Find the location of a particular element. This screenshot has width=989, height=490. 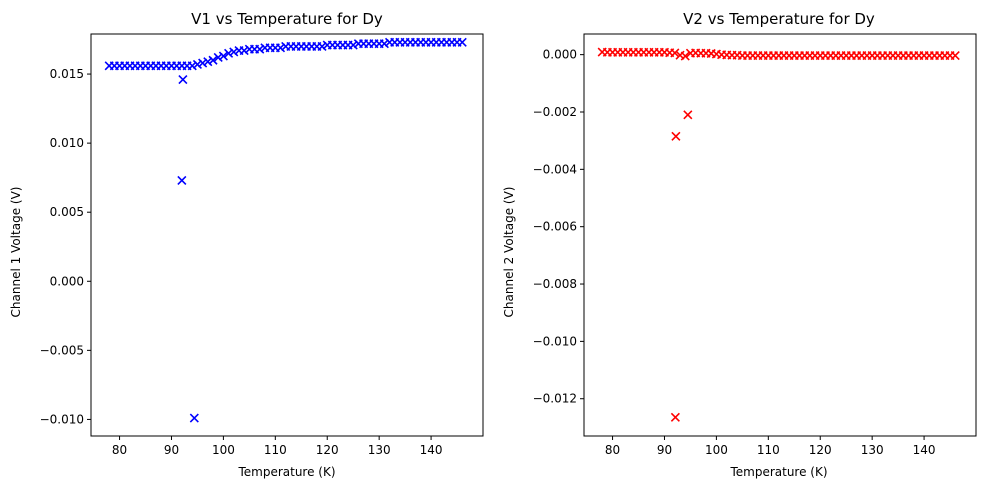

y-tick-label: −0.004 is located at coordinates (555, 169).